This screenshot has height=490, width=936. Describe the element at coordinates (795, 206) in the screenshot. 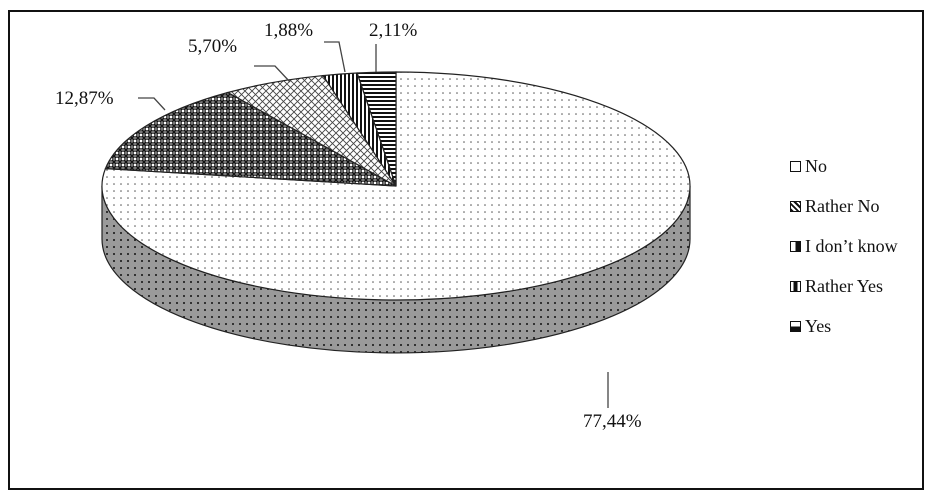

I see `legend-swatch-rather-no` at that location.